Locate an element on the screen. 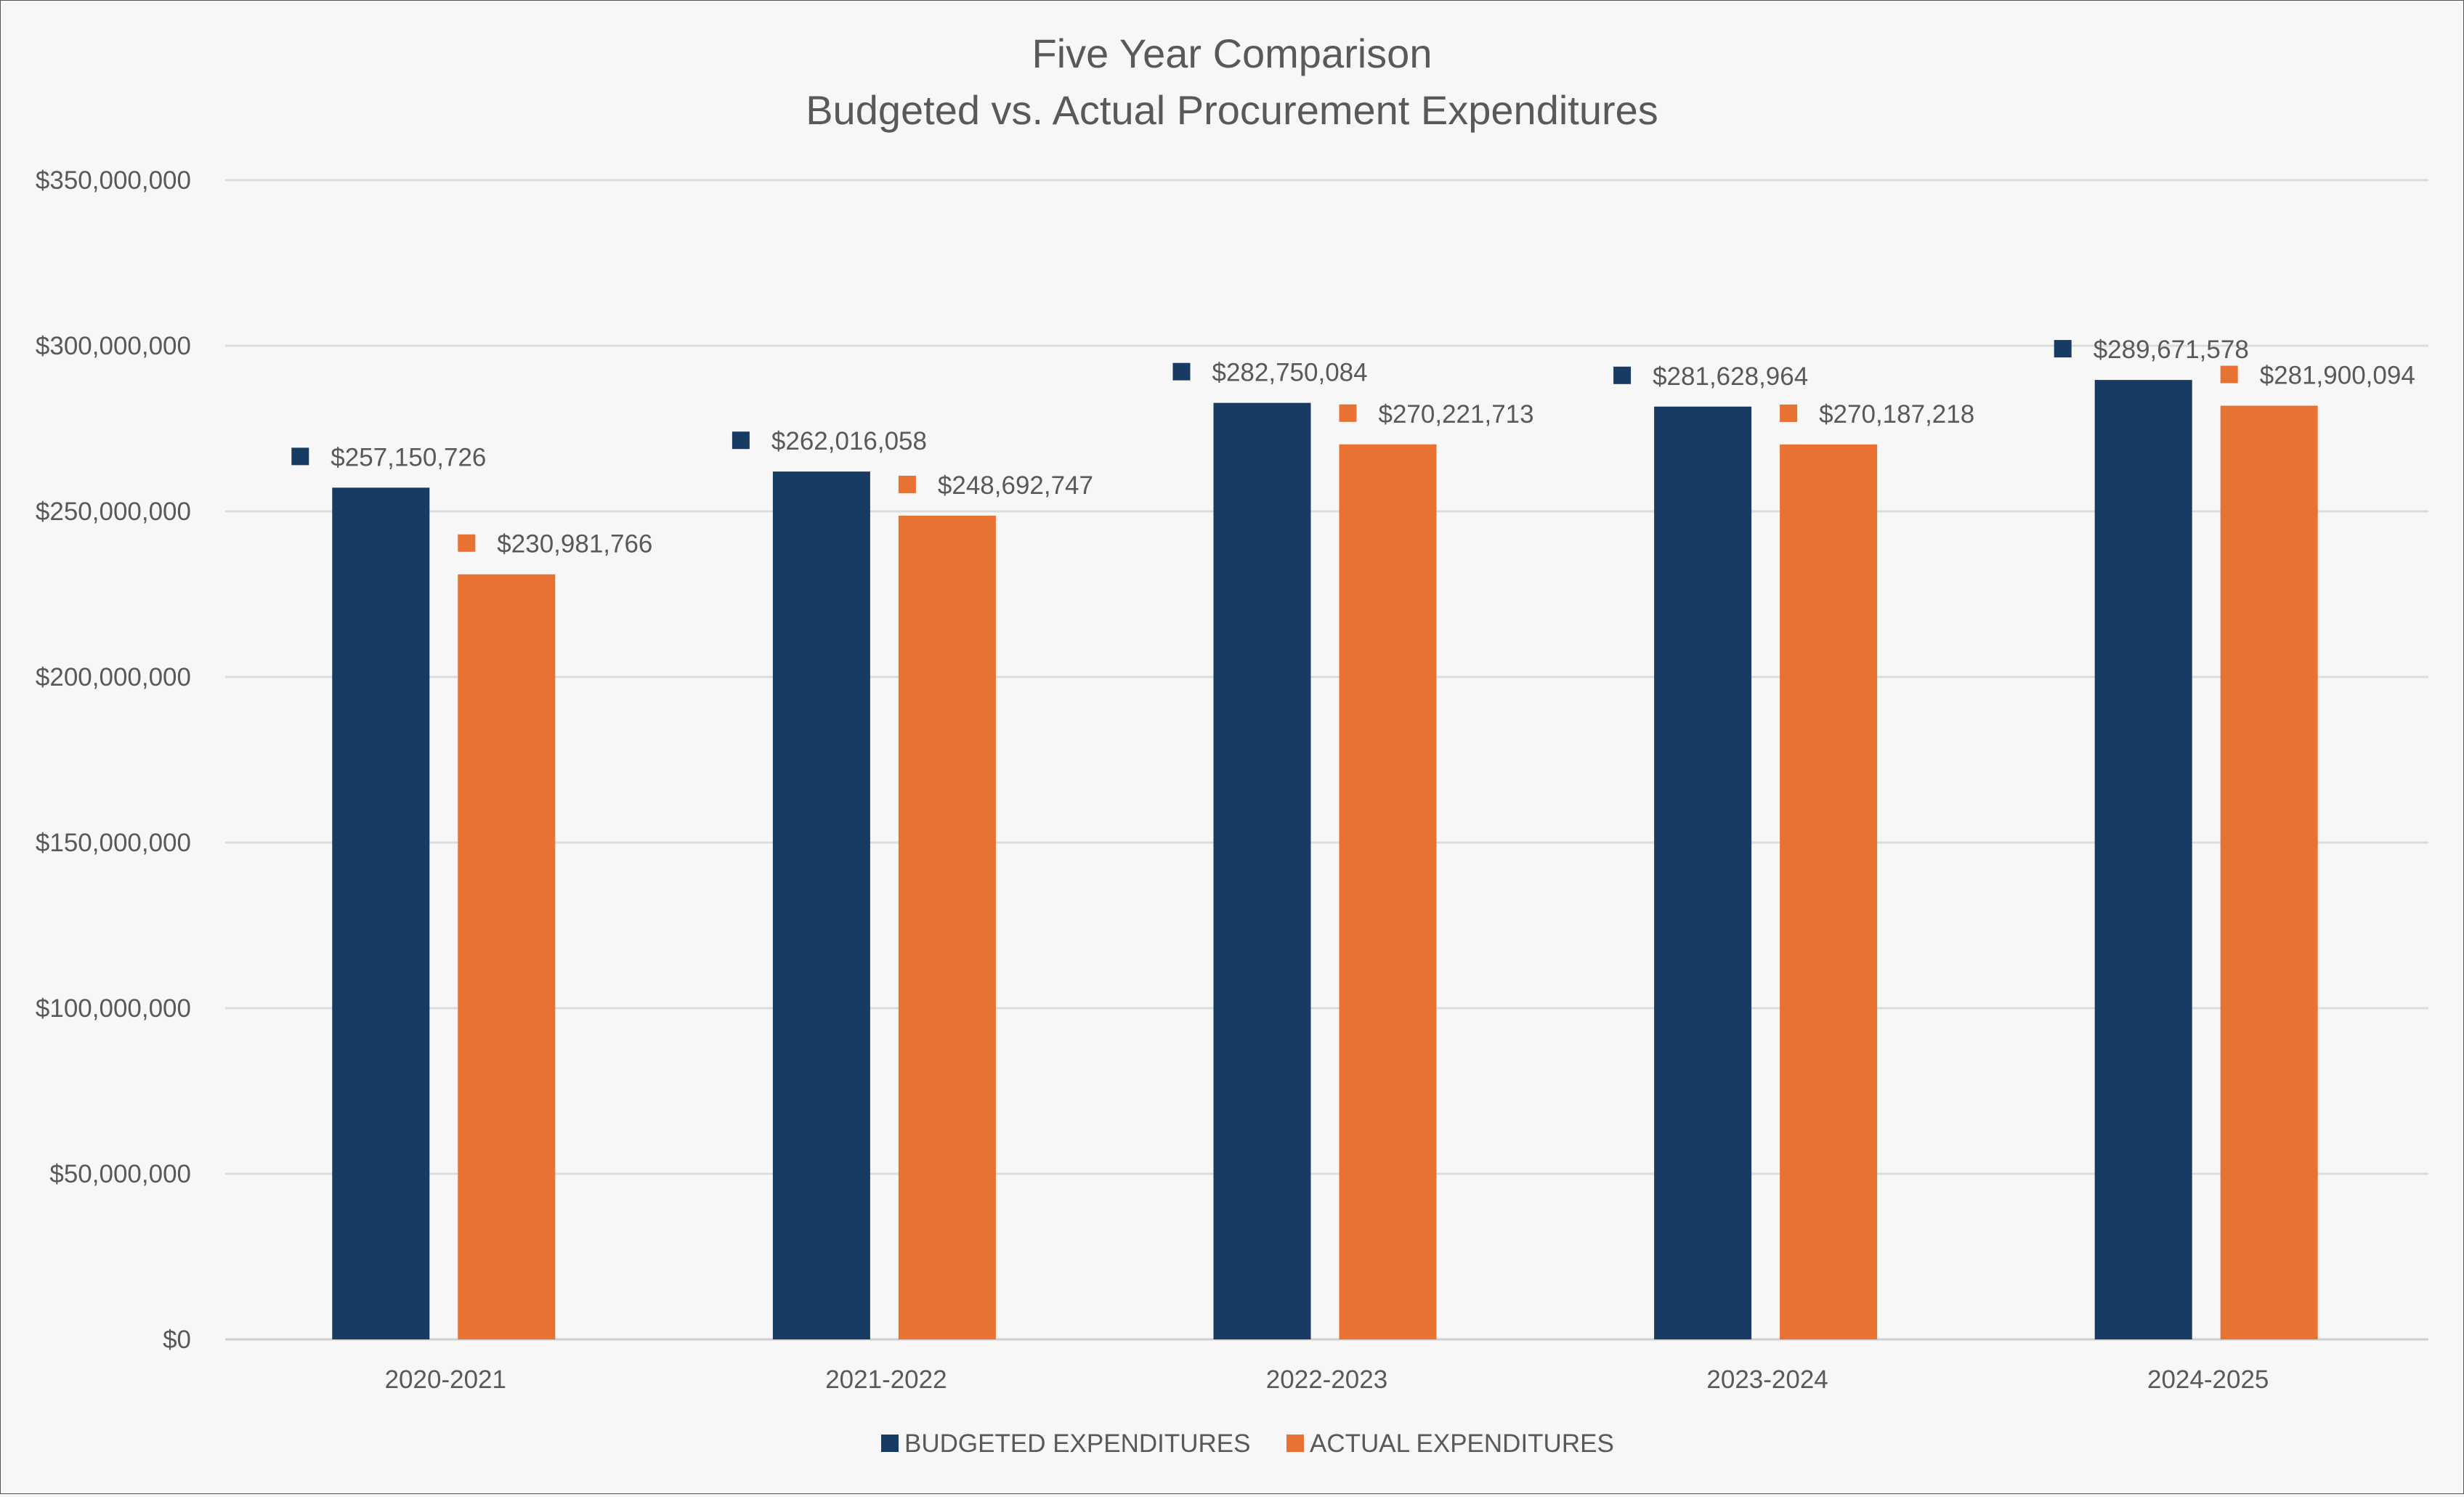  data-label: $270,221,713 is located at coordinates (1456, 414).